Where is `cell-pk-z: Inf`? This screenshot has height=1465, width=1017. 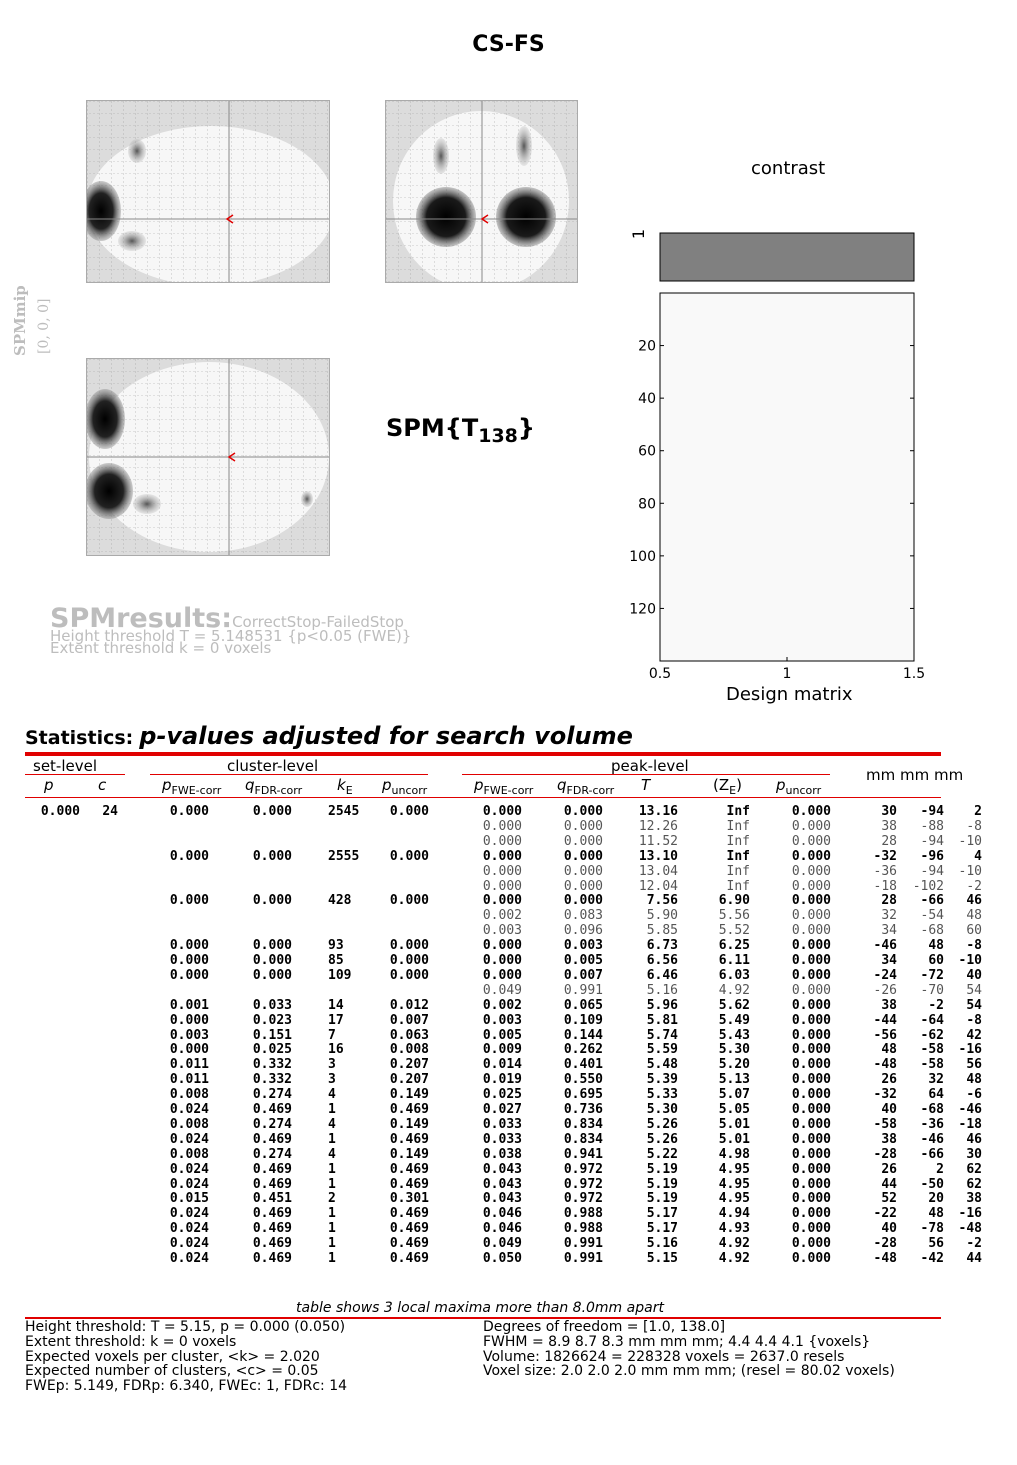
cell-pk-z: Inf is located at coordinates (738, 871).